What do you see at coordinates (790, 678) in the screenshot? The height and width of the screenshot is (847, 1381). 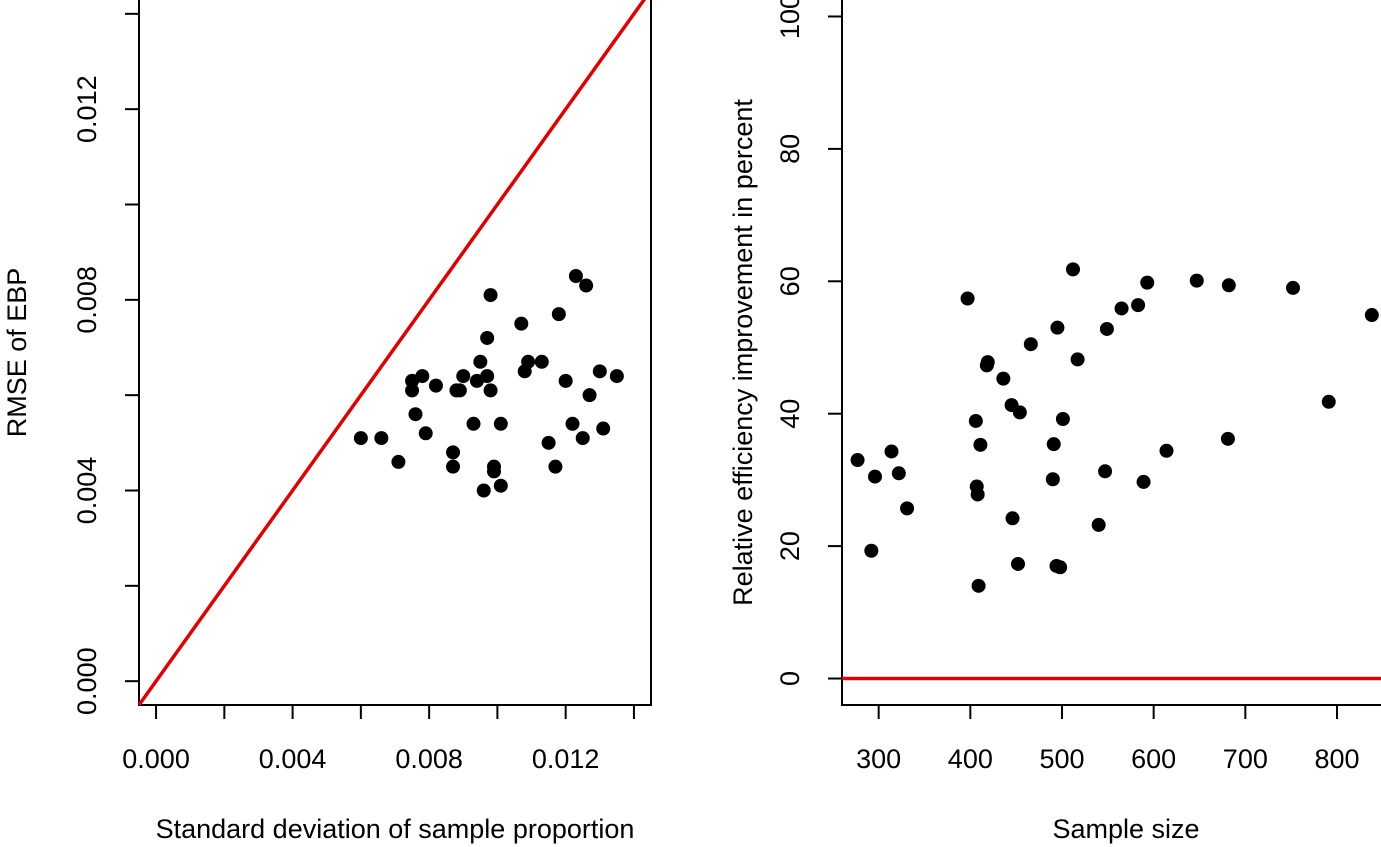 I see `y-tick-label: 0` at bounding box center [790, 678].